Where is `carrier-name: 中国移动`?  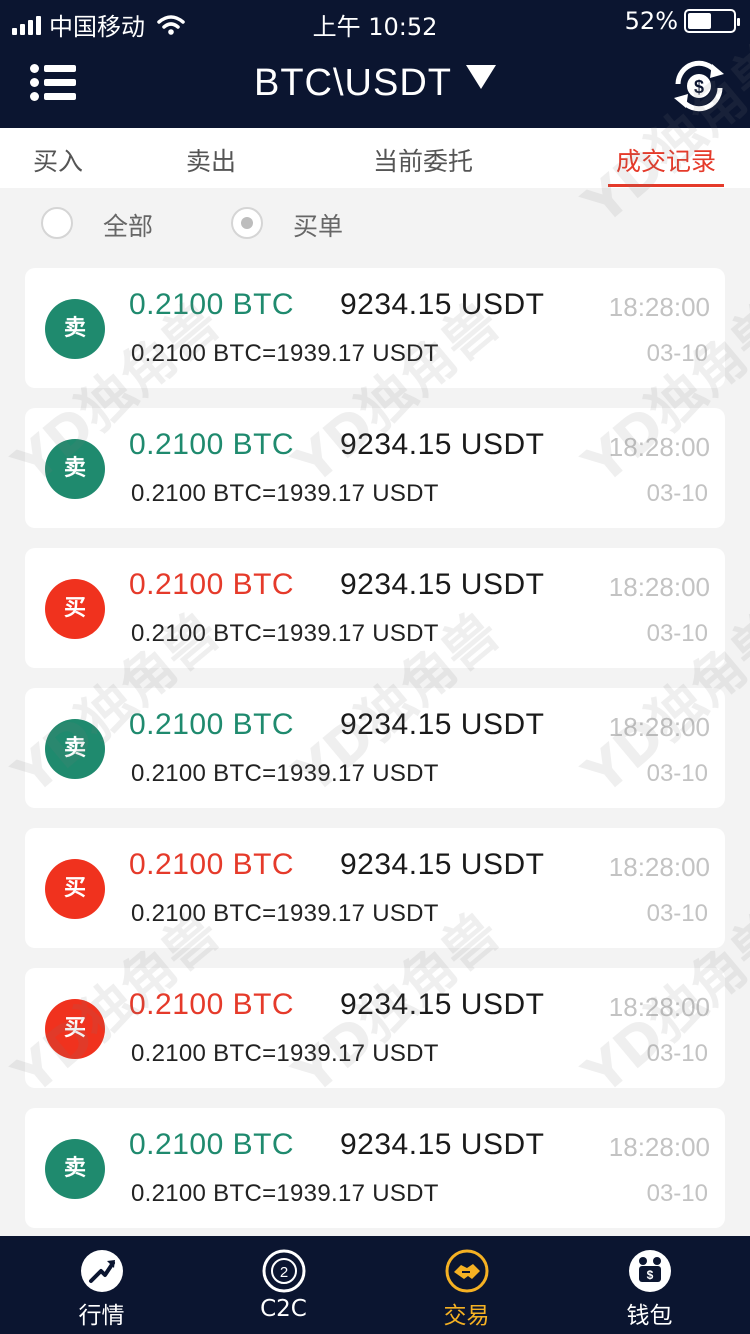 carrier-name: 中国移动 is located at coordinates (97, 27).